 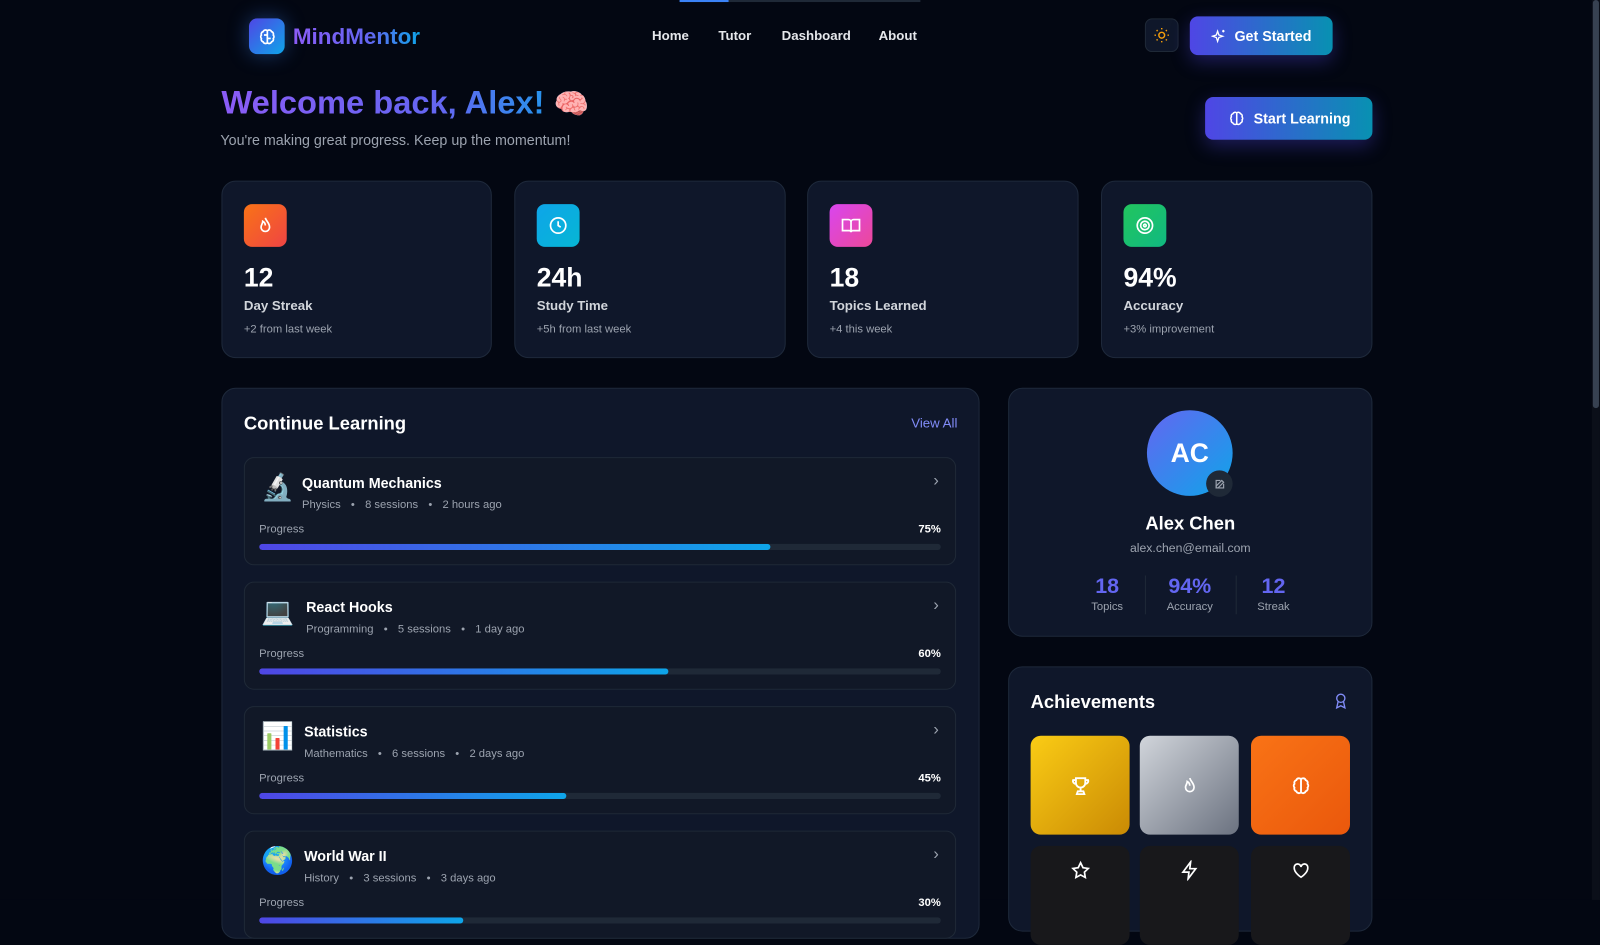 What do you see at coordinates (1302, 118) in the screenshot?
I see `start-learning-label: Start Learning` at bounding box center [1302, 118].